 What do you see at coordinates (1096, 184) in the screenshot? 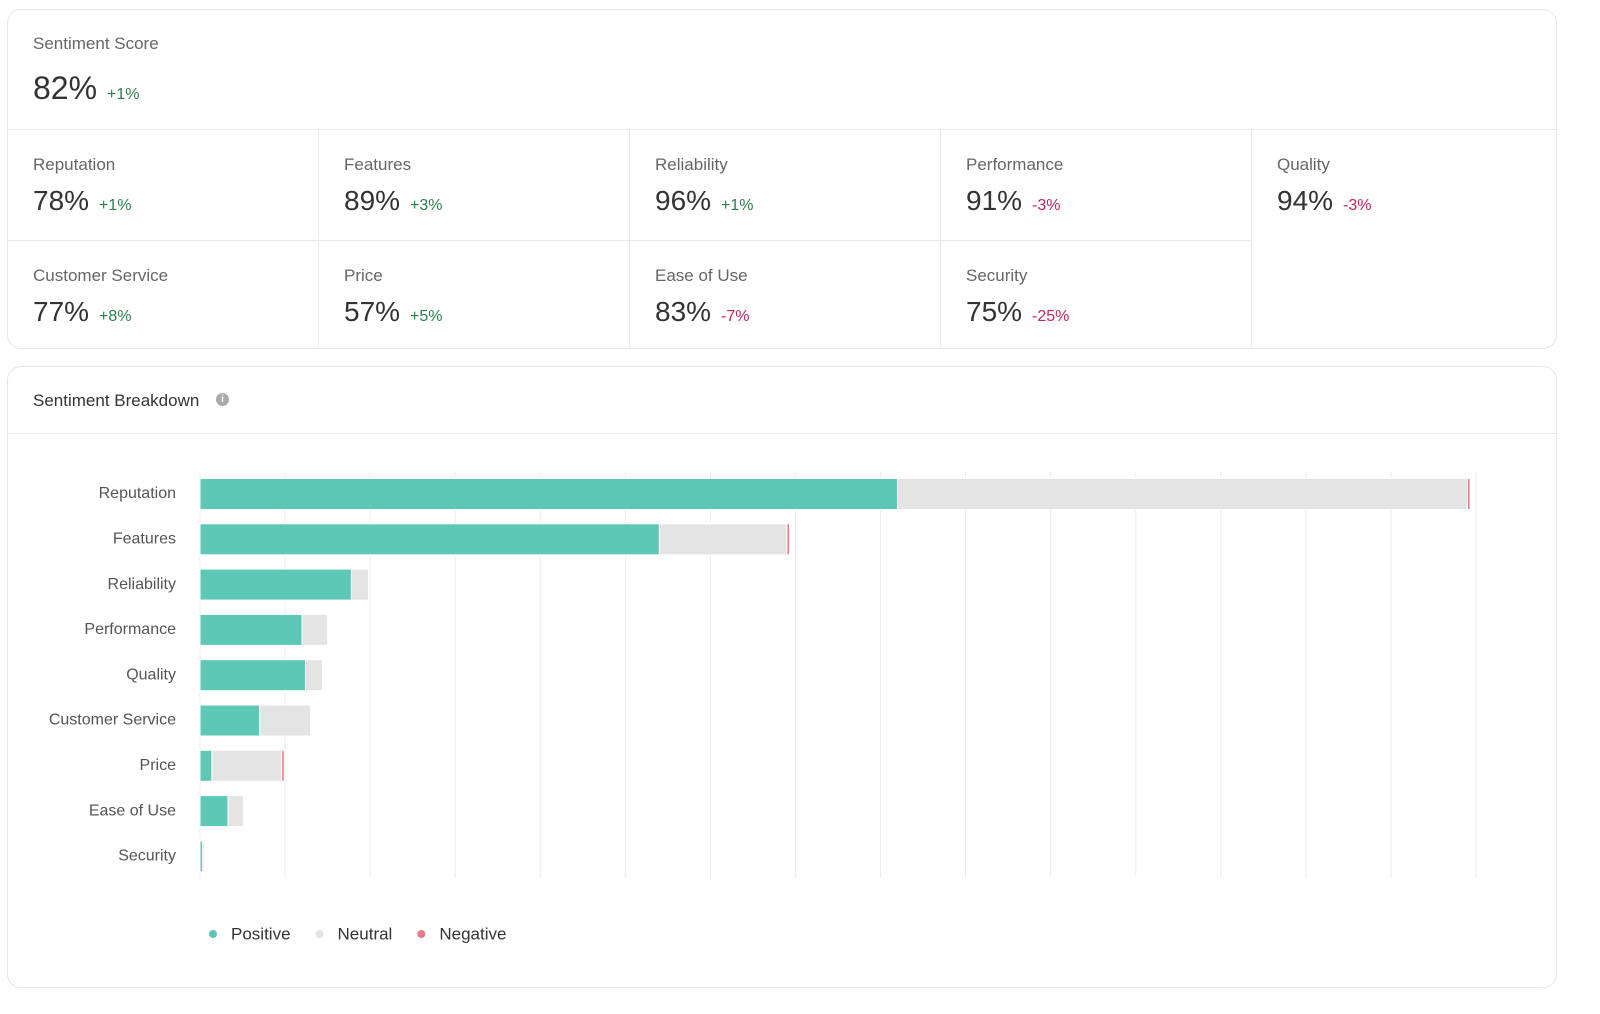
I see `metric-cell: Performance 91% -3%` at bounding box center [1096, 184].